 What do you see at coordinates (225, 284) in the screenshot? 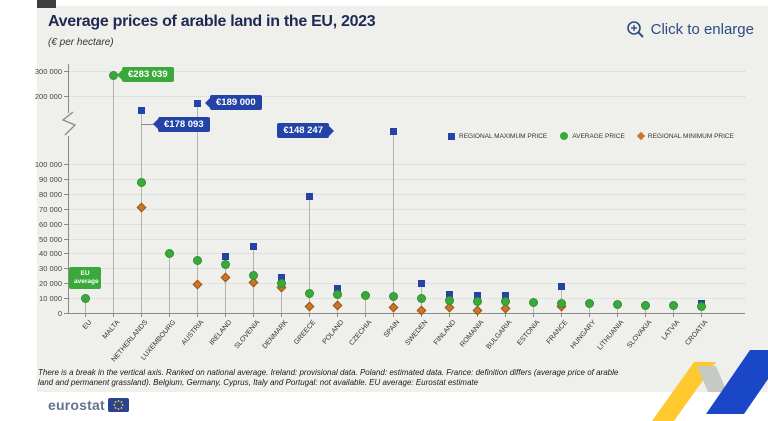
I see `data-stem-ireland` at bounding box center [225, 284].